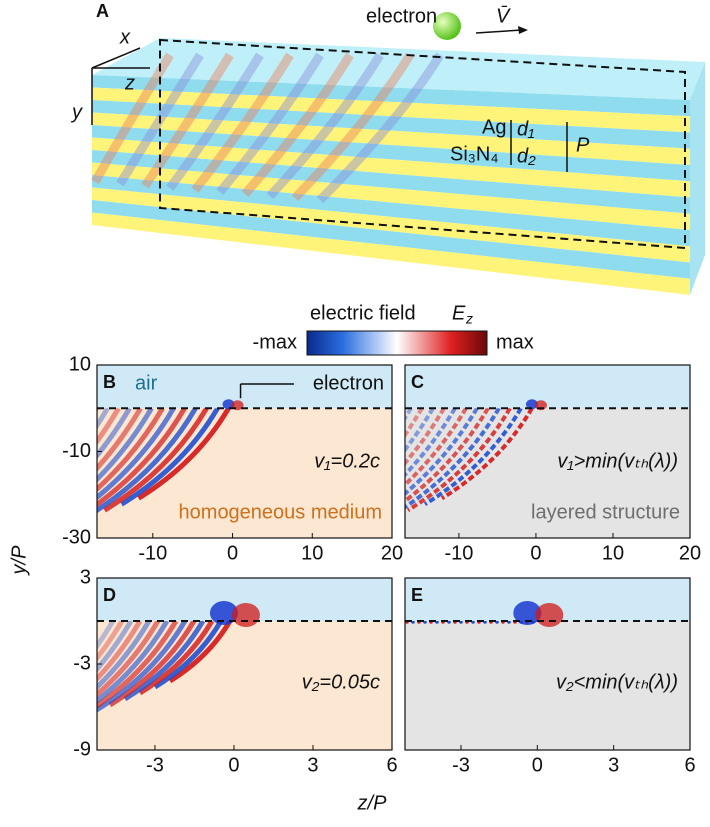 Image resolution: width=710 pixels, height=827 pixels. Describe the element at coordinates (417, 382) in the screenshot. I see `panel-label: C` at that location.